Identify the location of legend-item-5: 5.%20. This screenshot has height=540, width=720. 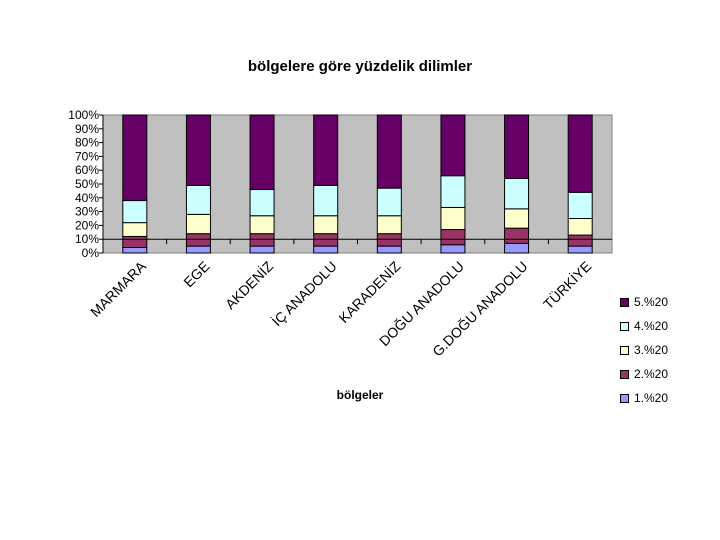
(665, 302).